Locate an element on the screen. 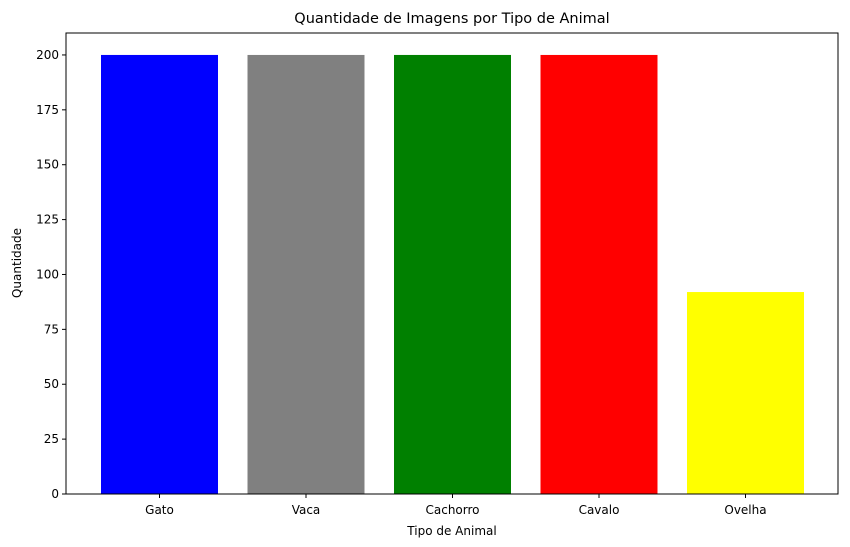  chart-title: Quantidade de Imagens por Tipo de Animal is located at coordinates (451, 19).